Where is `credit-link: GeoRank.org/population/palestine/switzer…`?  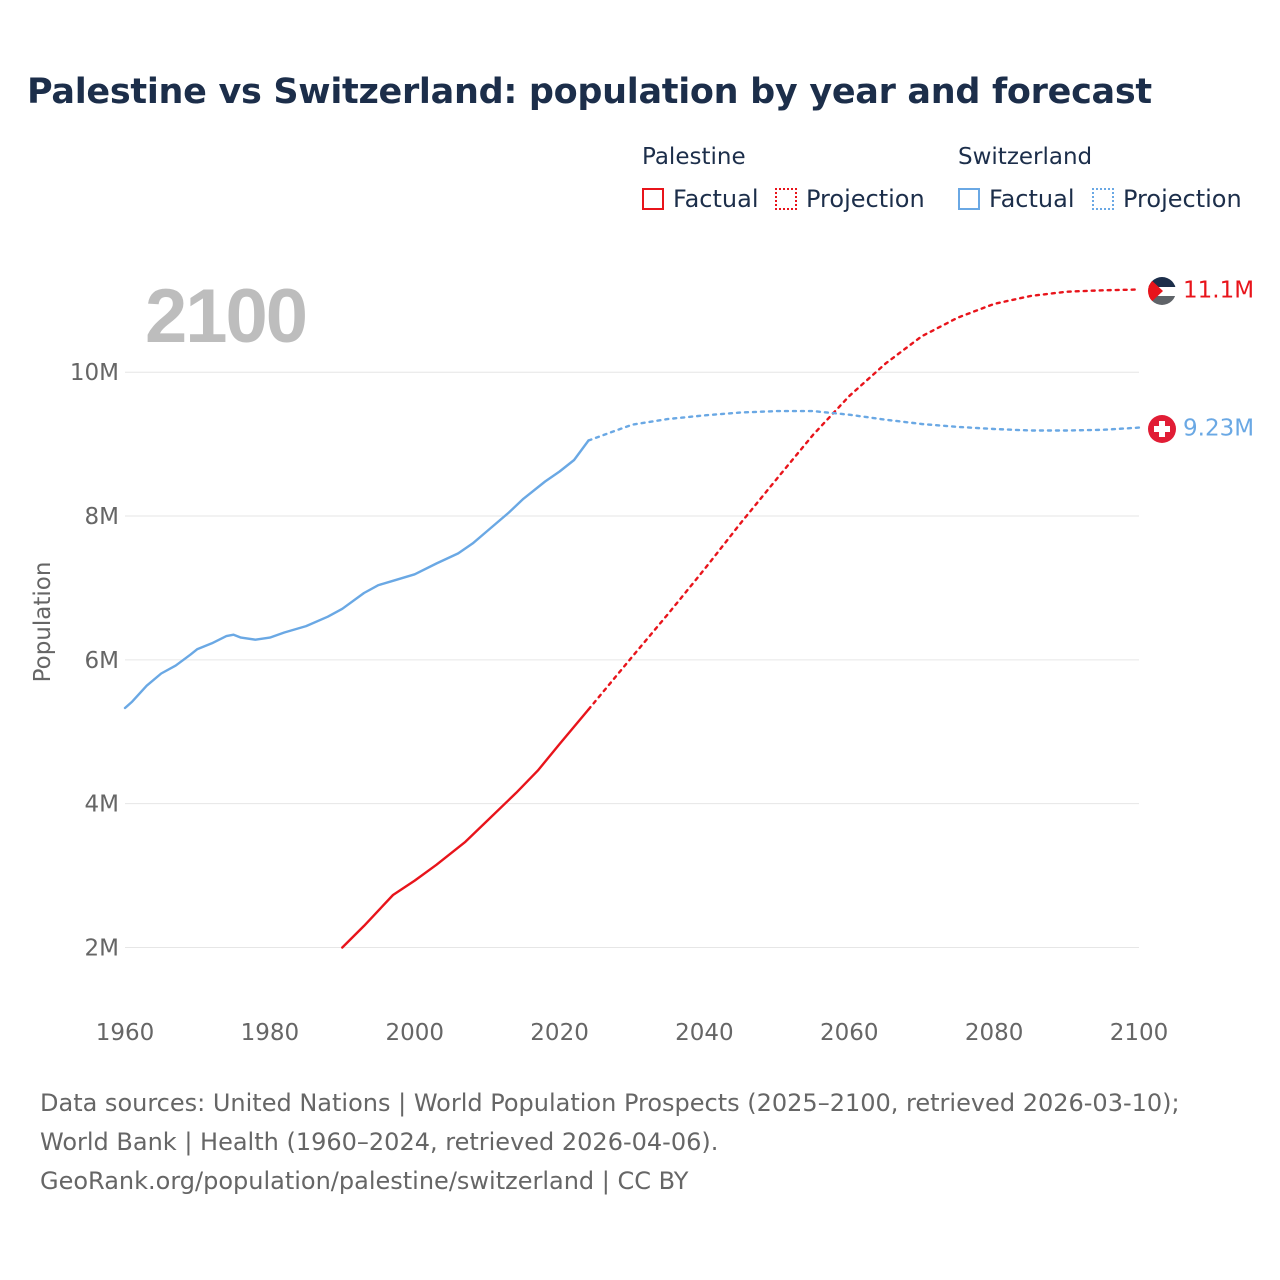
credit-link: GeoRank.org/population/palestine/switzer… is located at coordinates (364, 1181).